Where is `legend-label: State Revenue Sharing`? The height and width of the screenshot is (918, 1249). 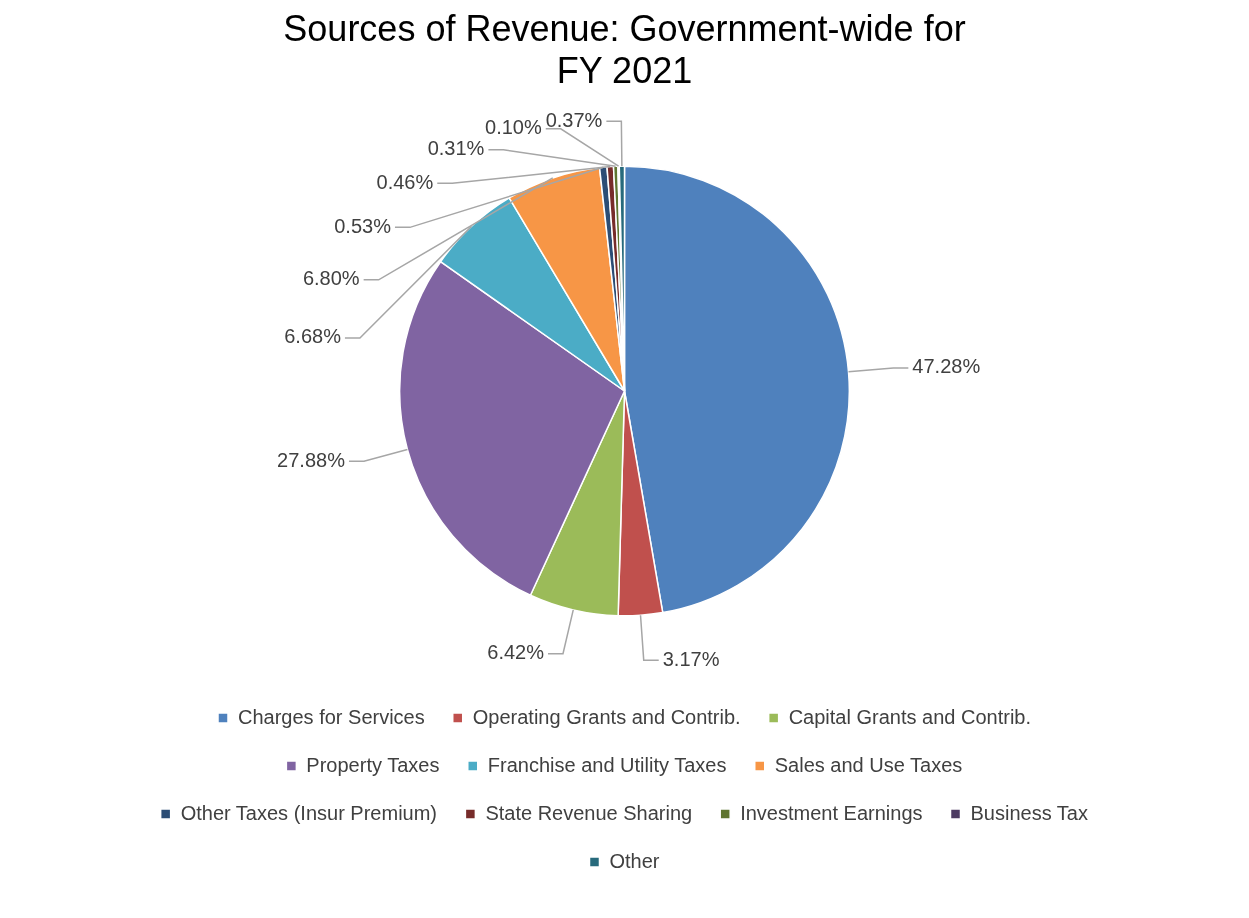
legend-label: State Revenue Sharing is located at coordinates (589, 812).